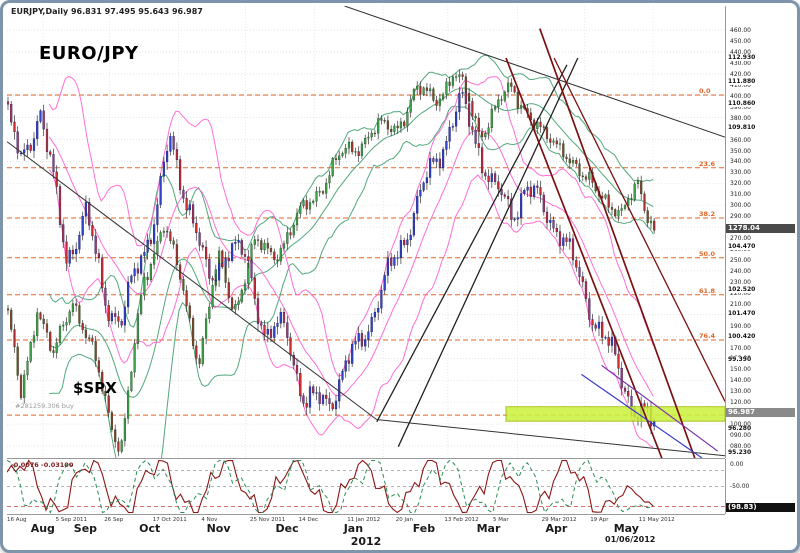  Describe the element at coordinates (740, 74) in the screenshot. I see `axis-label: 420.00` at that location.